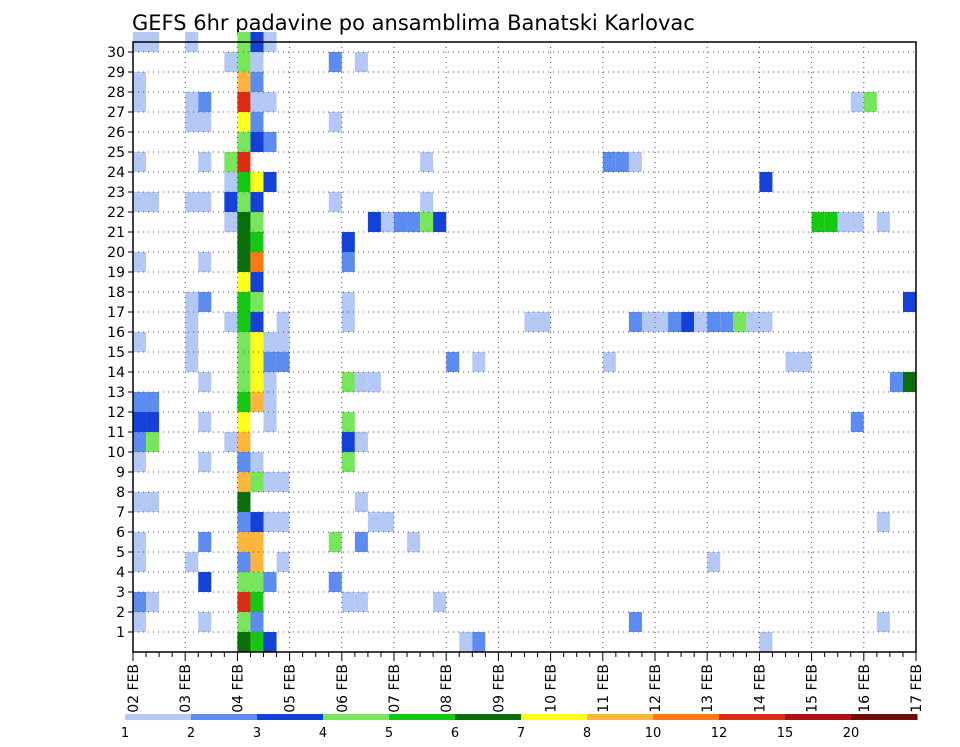  Describe the element at coordinates (813, 688) in the screenshot. I see `x-tick-label: 15 FEB` at that location.